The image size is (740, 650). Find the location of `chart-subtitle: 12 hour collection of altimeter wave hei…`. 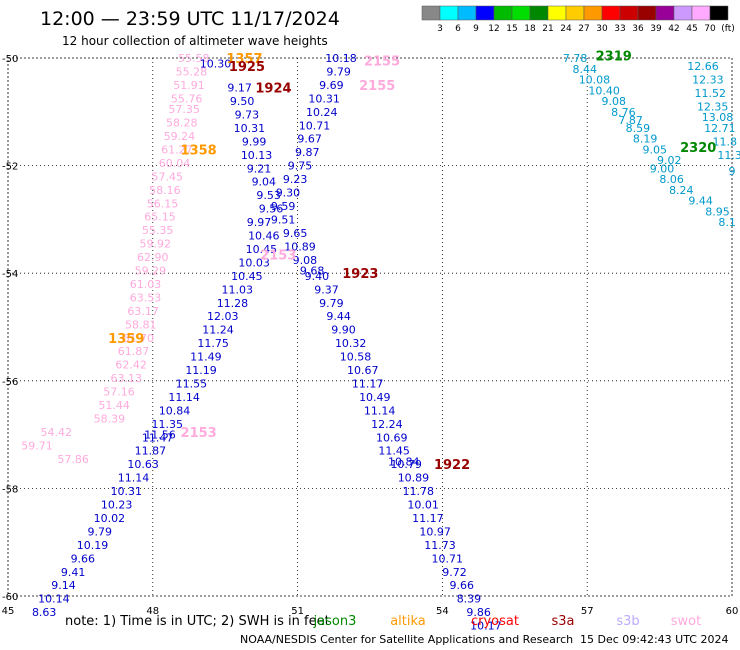

chart-subtitle: 12 hour collection of altimeter wave hei… is located at coordinates (195, 41).